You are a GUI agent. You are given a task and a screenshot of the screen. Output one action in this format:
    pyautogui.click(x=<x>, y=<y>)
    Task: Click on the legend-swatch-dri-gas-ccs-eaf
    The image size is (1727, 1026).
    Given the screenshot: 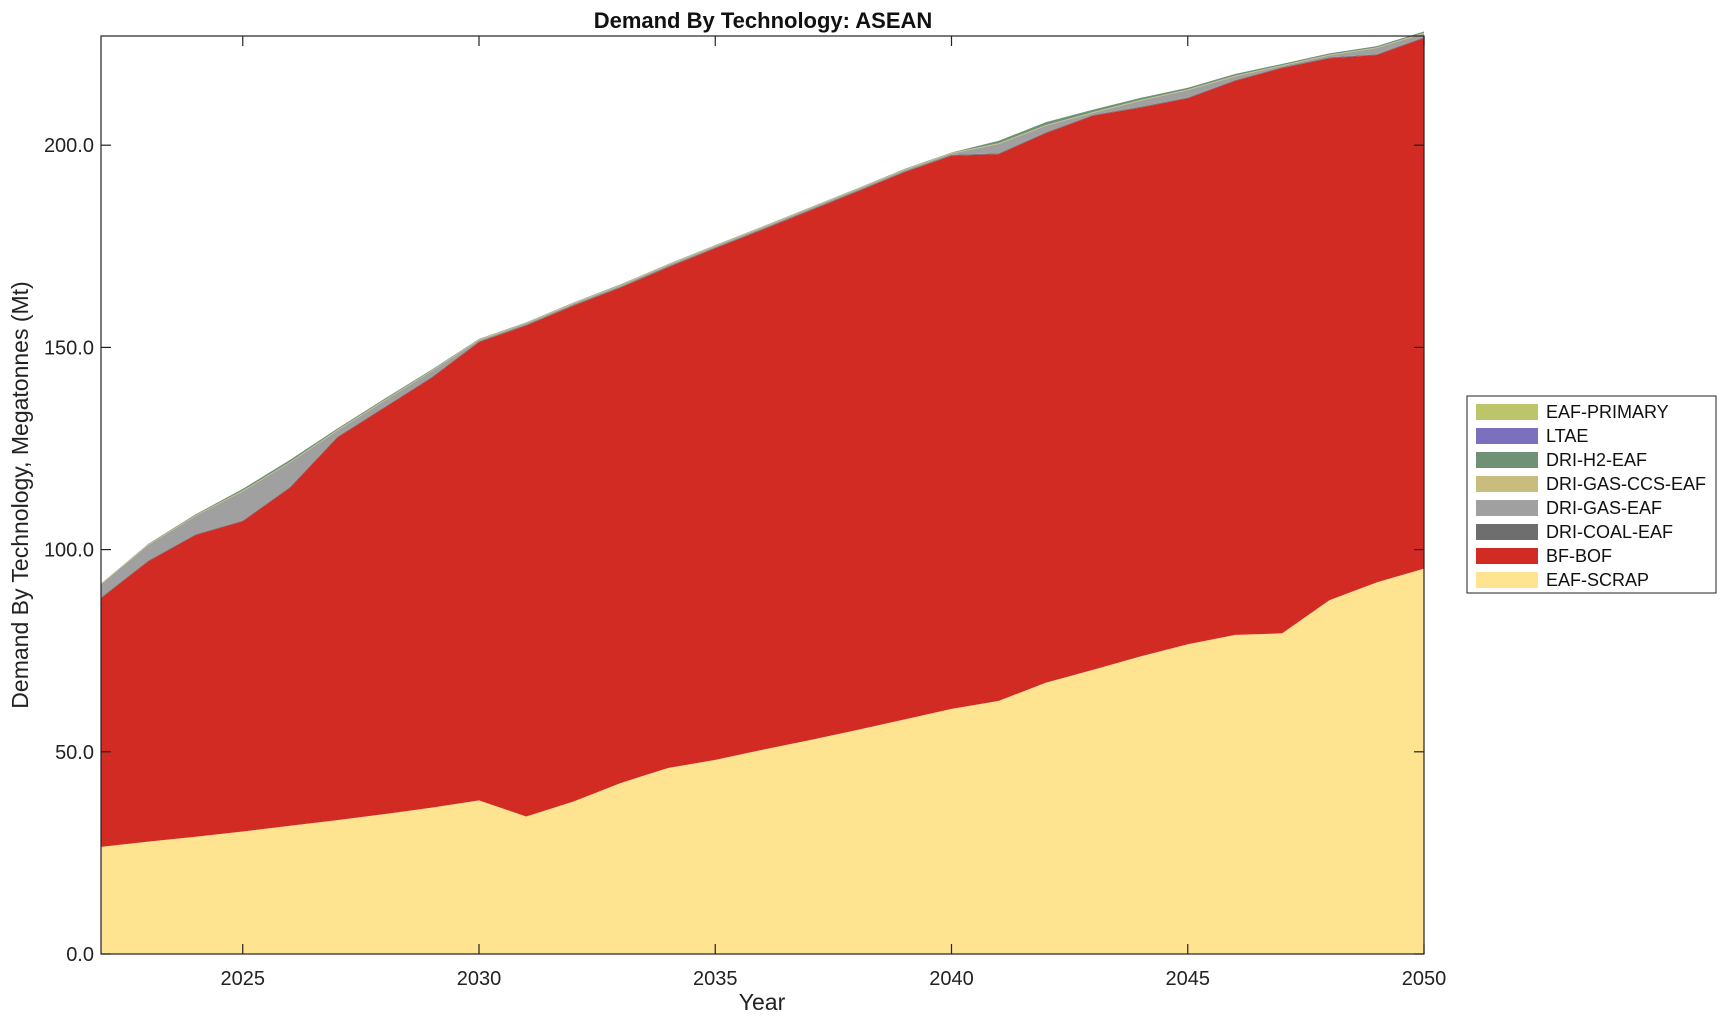 What is the action you would take?
    pyautogui.click(x=1507, y=484)
    